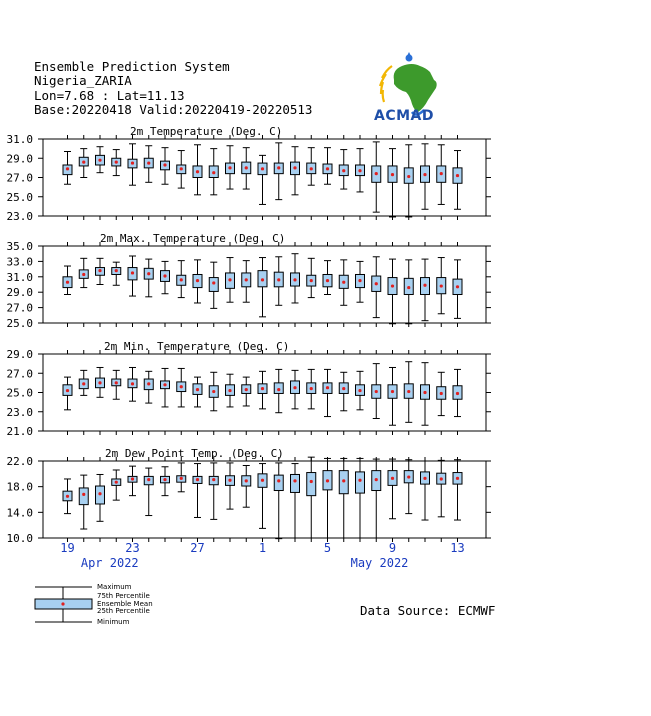 The height and width of the screenshot is (716, 651). What do you see at coordinates (20, 158) in the screenshot?
I see `y-tick-label: 29.0` at bounding box center [20, 158].